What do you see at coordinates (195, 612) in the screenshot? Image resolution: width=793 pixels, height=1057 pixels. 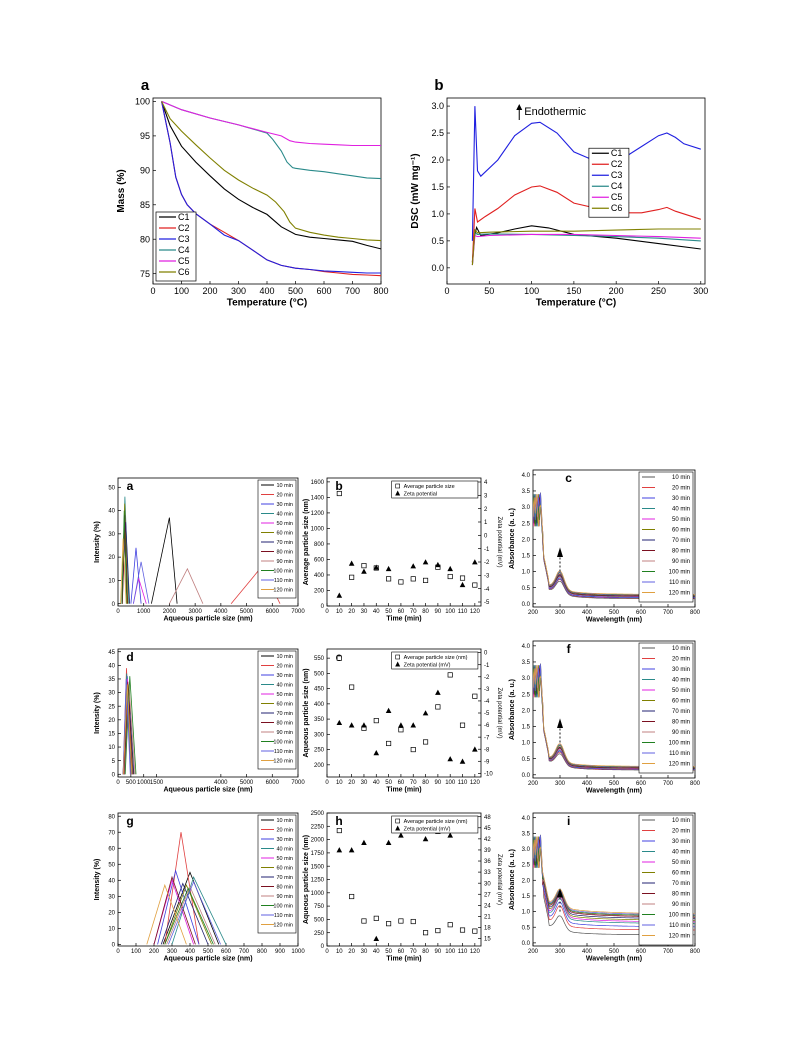 I see `x-tick-label: 3000` at bounding box center [195, 612].